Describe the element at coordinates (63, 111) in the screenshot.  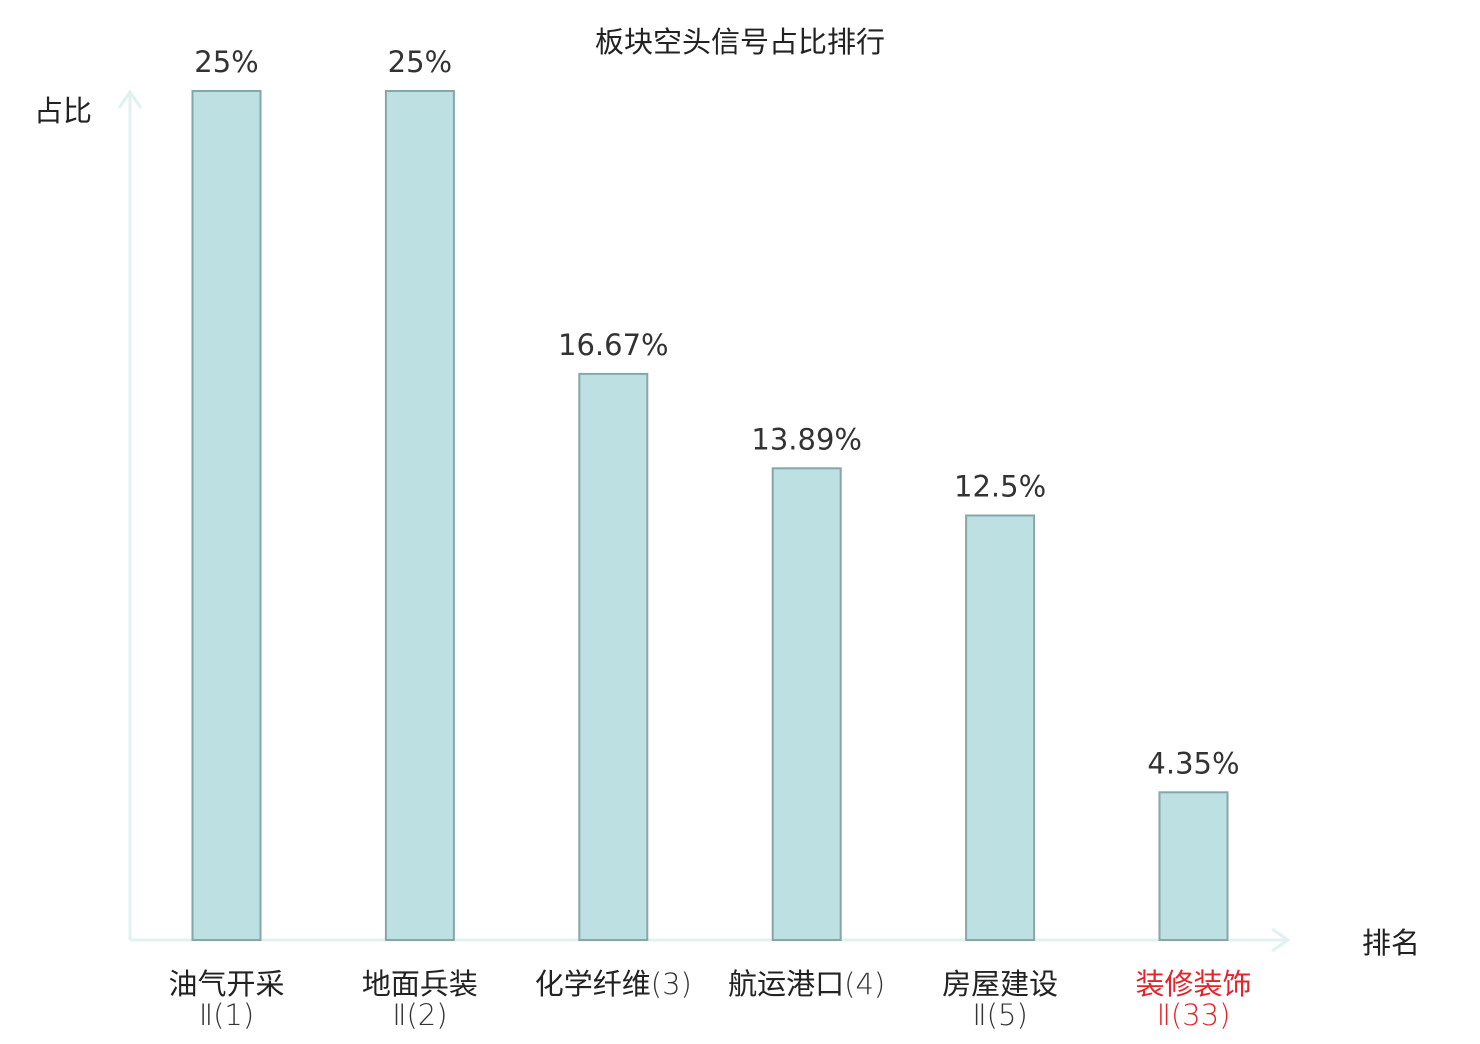
I see `y-axis-label: 占比` at that location.